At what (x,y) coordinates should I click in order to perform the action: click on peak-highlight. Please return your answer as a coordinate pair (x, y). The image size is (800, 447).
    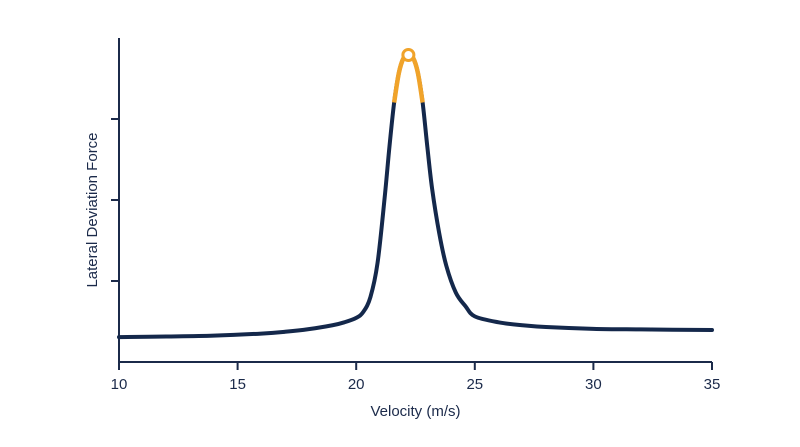
    Looking at the image, I should click on (408, 77).